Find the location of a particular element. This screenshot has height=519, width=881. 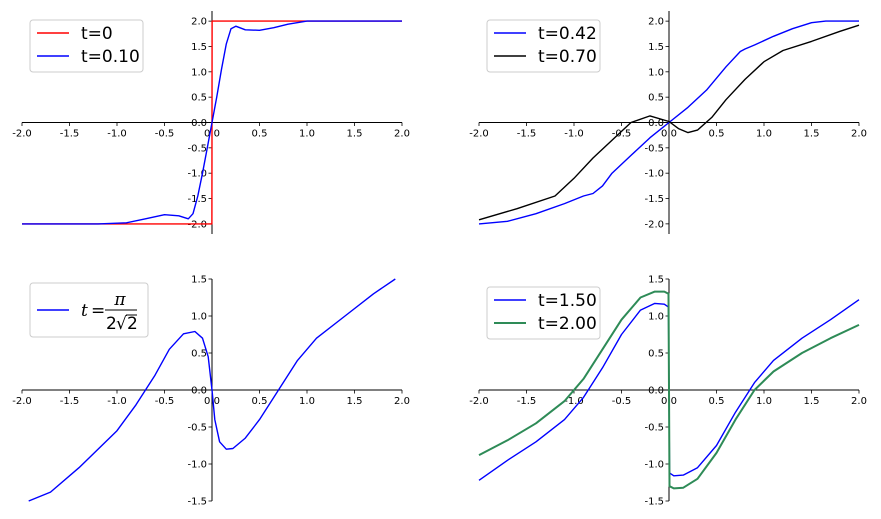

legend-box is located at coordinates (89, 310).